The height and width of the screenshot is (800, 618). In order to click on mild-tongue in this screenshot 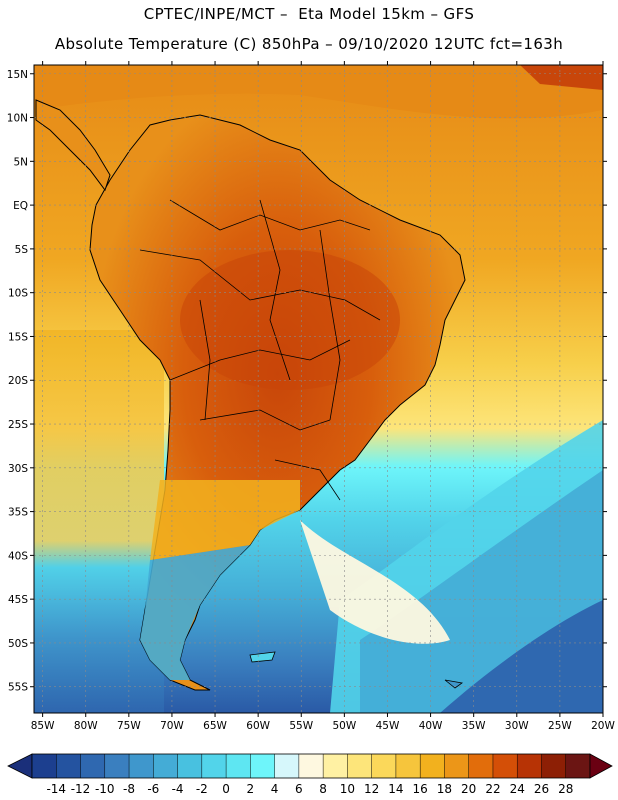, I will do `click(375, 582)`.